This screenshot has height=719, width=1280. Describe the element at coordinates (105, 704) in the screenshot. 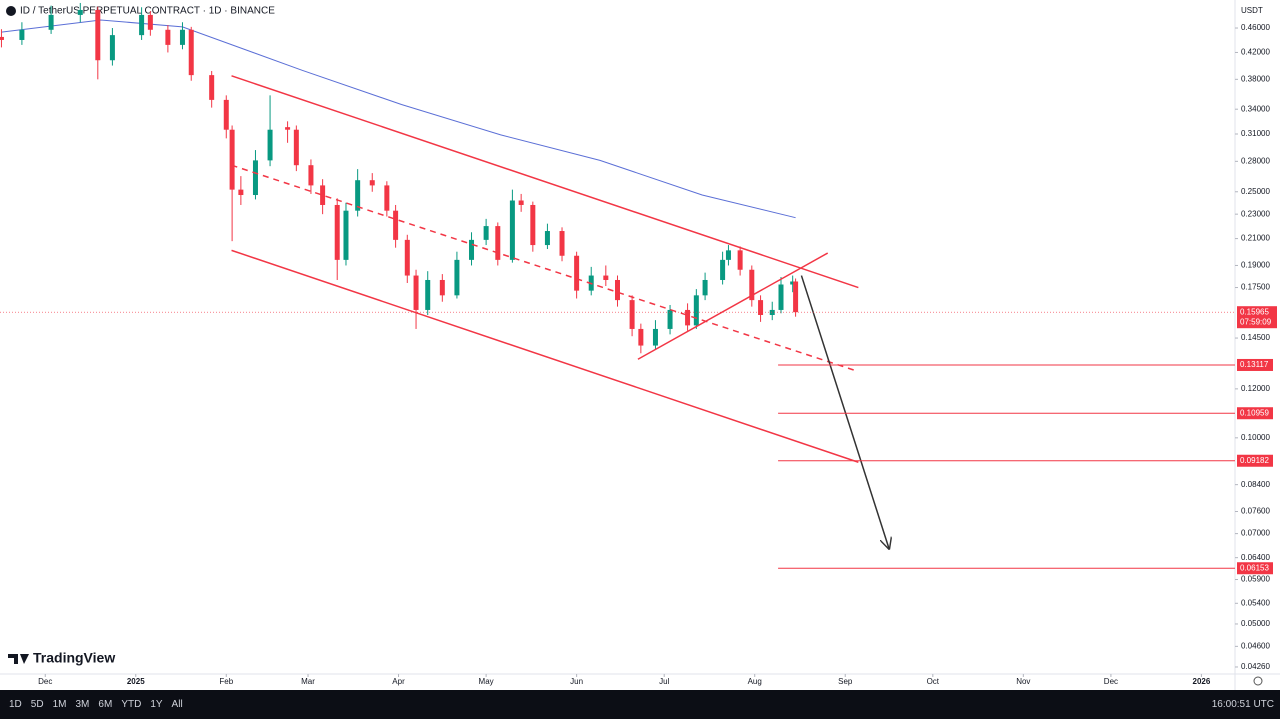

I see `range-button: 6M` at that location.